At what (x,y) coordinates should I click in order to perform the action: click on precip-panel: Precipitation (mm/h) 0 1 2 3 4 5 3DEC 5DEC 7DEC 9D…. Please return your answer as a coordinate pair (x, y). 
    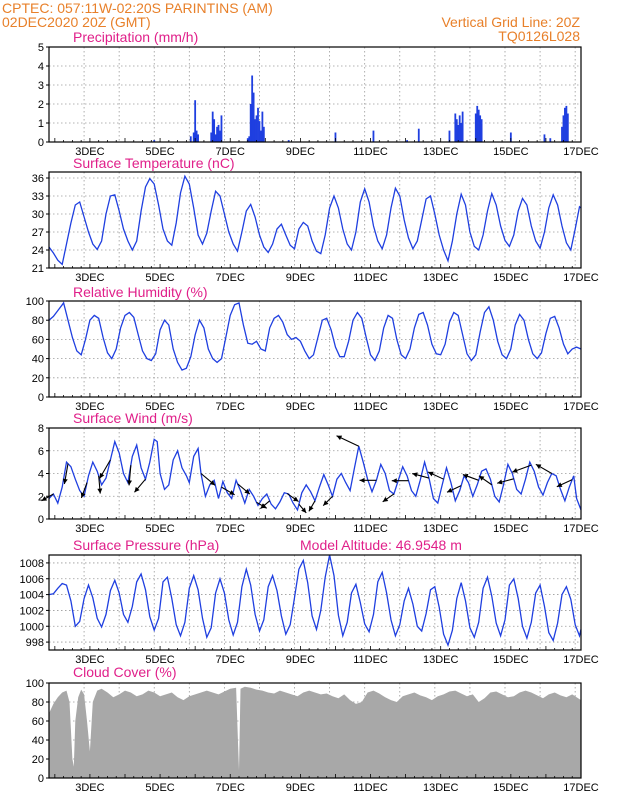
    Looking at the image, I should click on (318, 93).